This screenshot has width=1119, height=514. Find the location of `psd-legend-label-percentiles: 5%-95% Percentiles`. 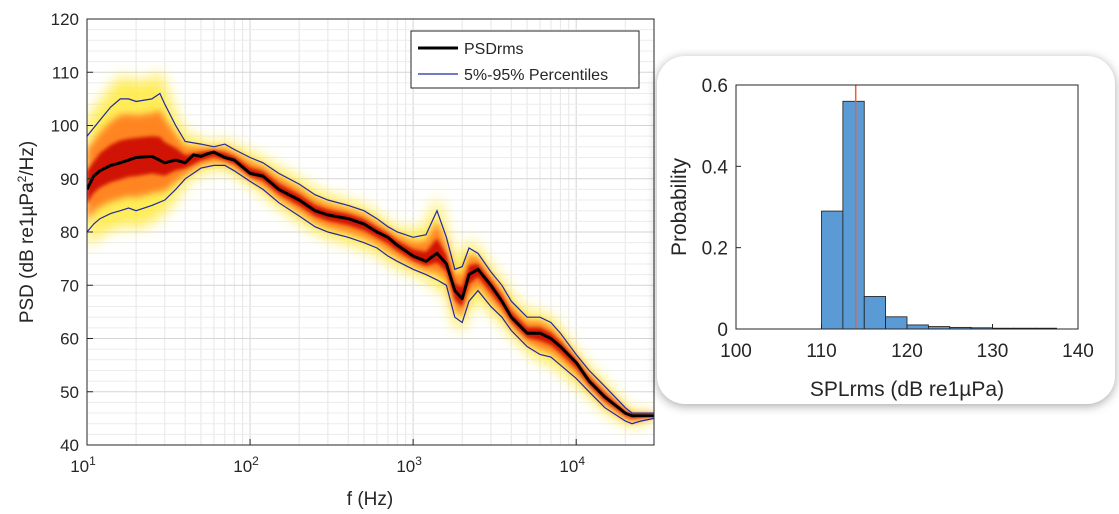

psd-legend-label-percentiles: 5%-95% Percentiles is located at coordinates (536, 75).